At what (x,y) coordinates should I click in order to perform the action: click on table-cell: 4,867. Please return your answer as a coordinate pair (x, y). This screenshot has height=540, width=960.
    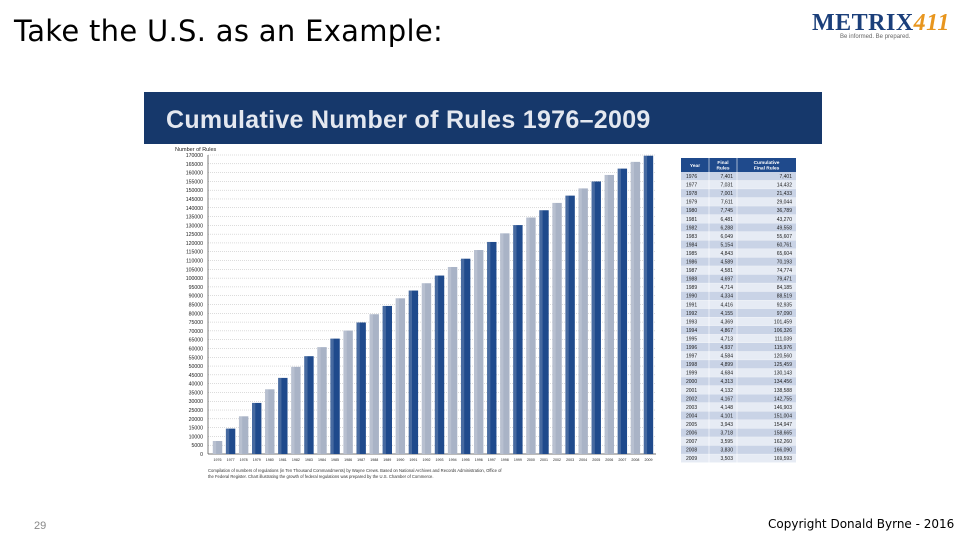
    Looking at the image, I should click on (726, 331).